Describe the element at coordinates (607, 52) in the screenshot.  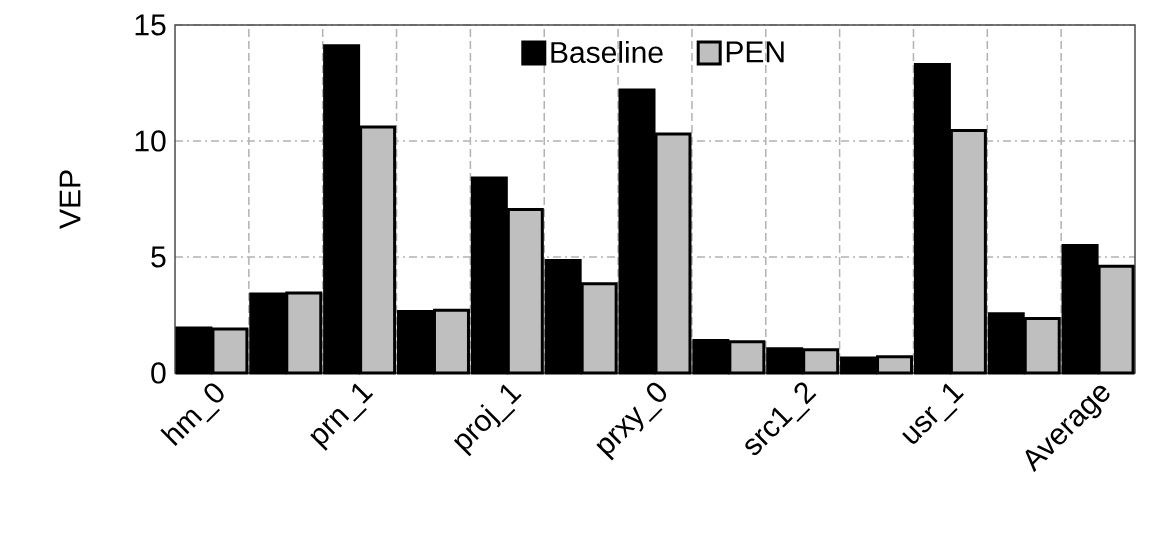
I see `legend-label: Baseline` at that location.